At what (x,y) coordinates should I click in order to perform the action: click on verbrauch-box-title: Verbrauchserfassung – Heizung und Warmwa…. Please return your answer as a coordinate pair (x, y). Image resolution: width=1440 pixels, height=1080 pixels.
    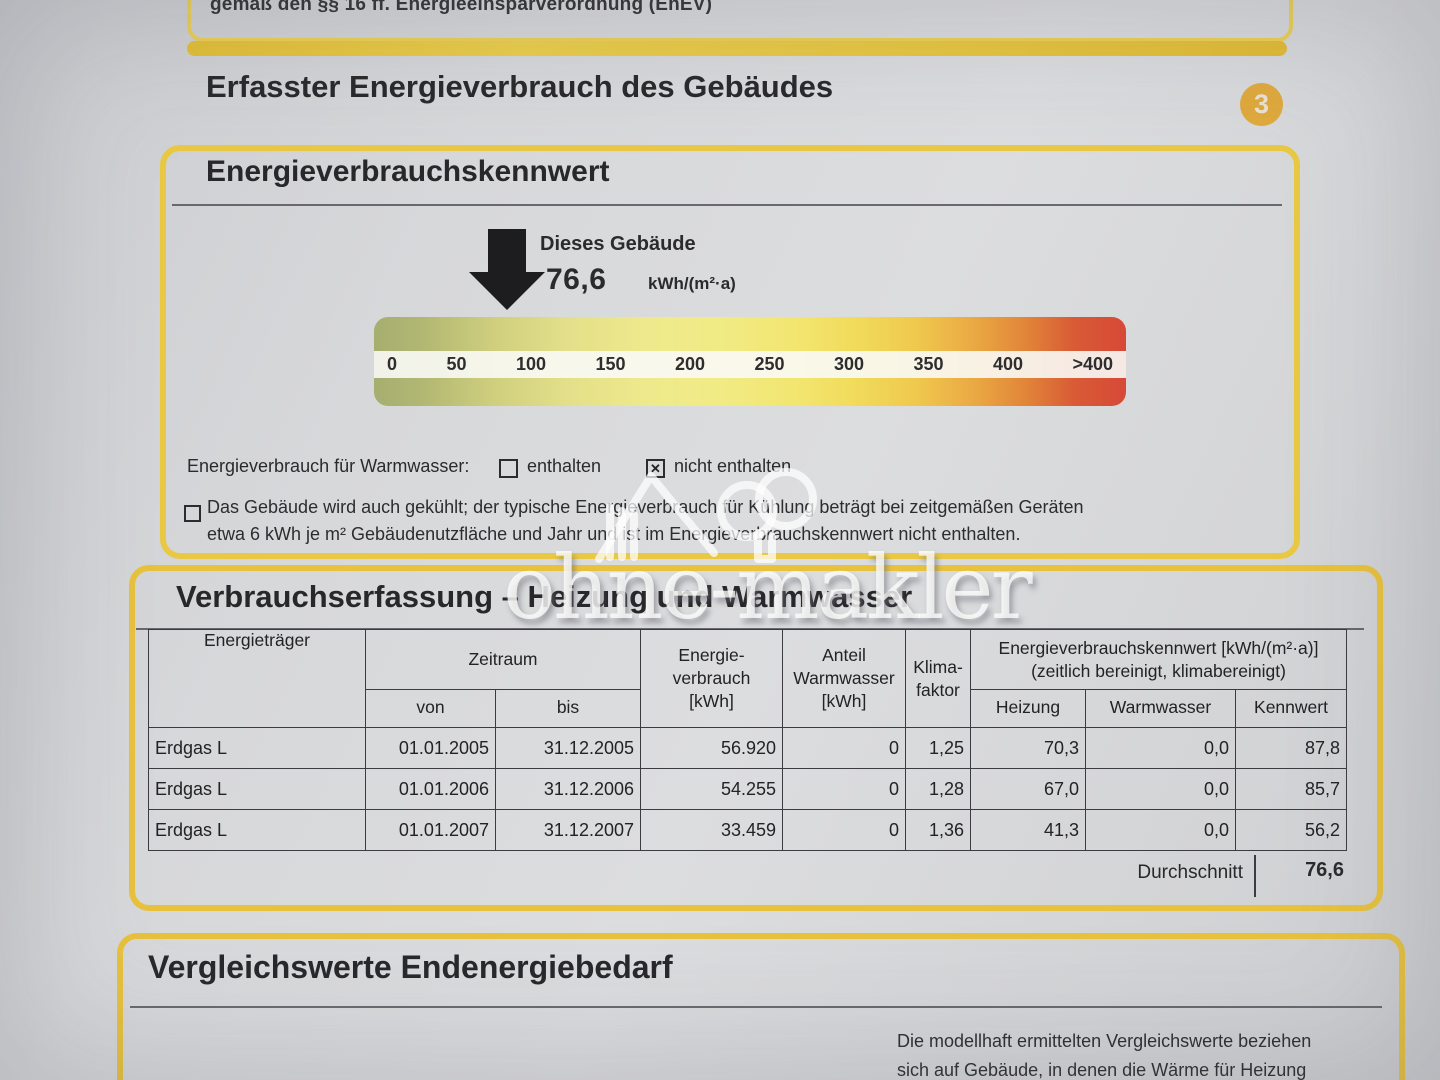
    Looking at the image, I should click on (544, 596).